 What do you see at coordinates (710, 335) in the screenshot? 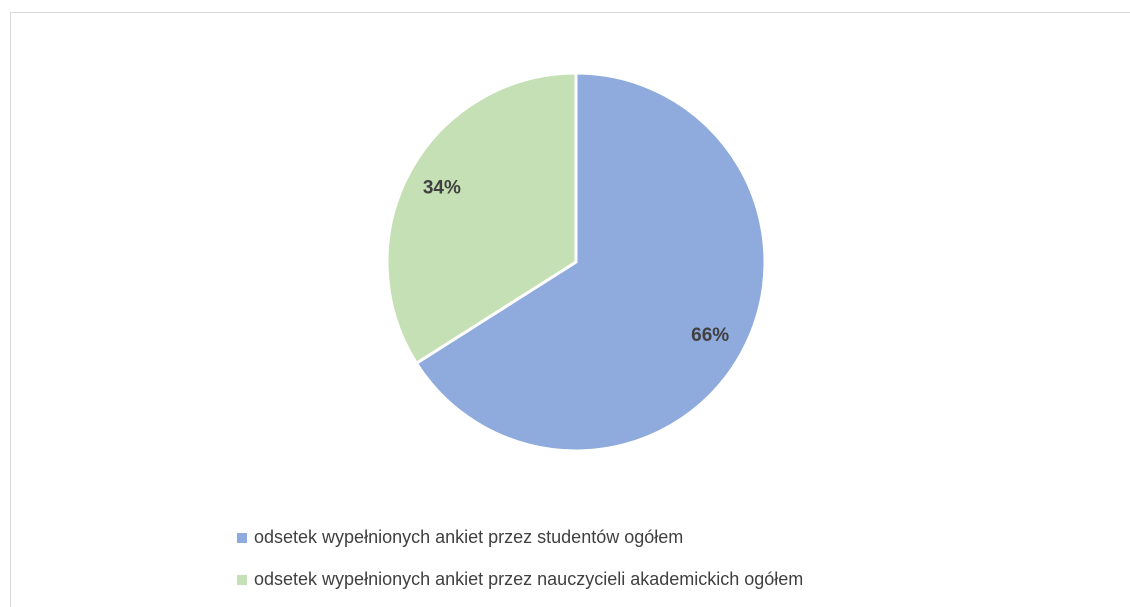
I see `data-label: 66%` at bounding box center [710, 335].